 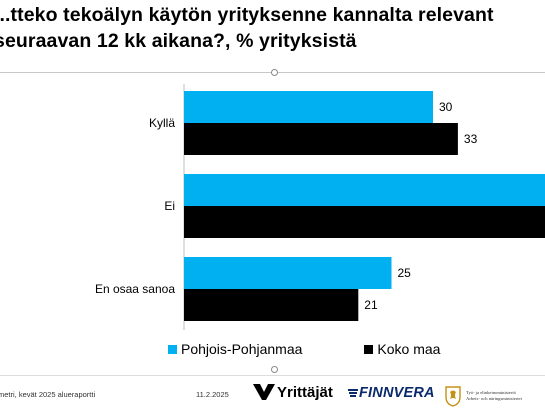 I want to click on finnvera-logo-text: FINNVERA, so click(x=397, y=393).